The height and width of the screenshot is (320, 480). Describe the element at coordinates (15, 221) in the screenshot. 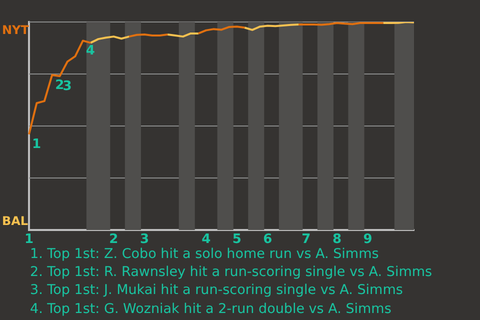

I see `text: BAL` at that location.